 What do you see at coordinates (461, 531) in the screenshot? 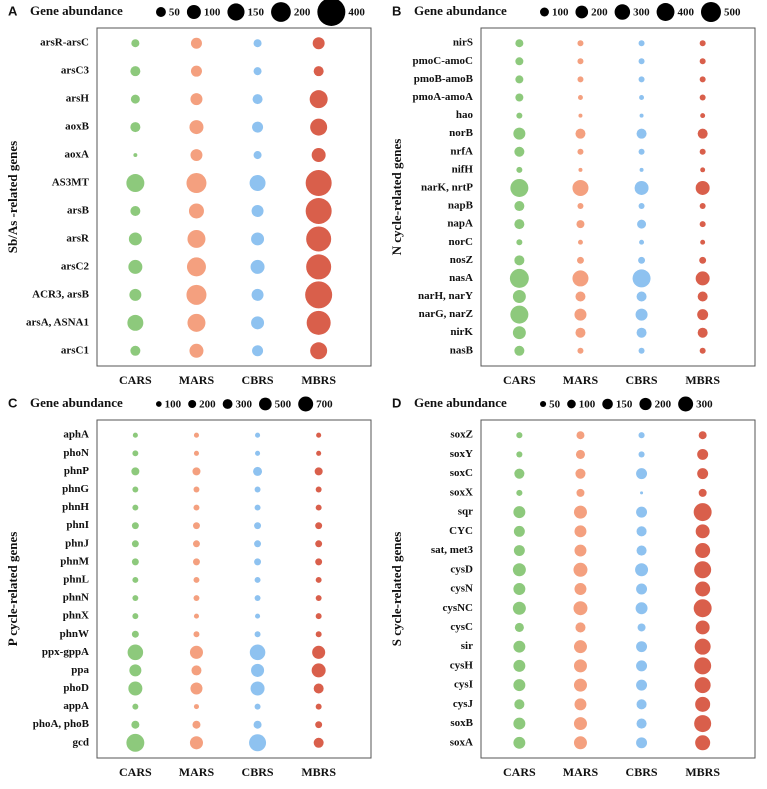
I see `y-tick-label: CYC` at bounding box center [461, 531].